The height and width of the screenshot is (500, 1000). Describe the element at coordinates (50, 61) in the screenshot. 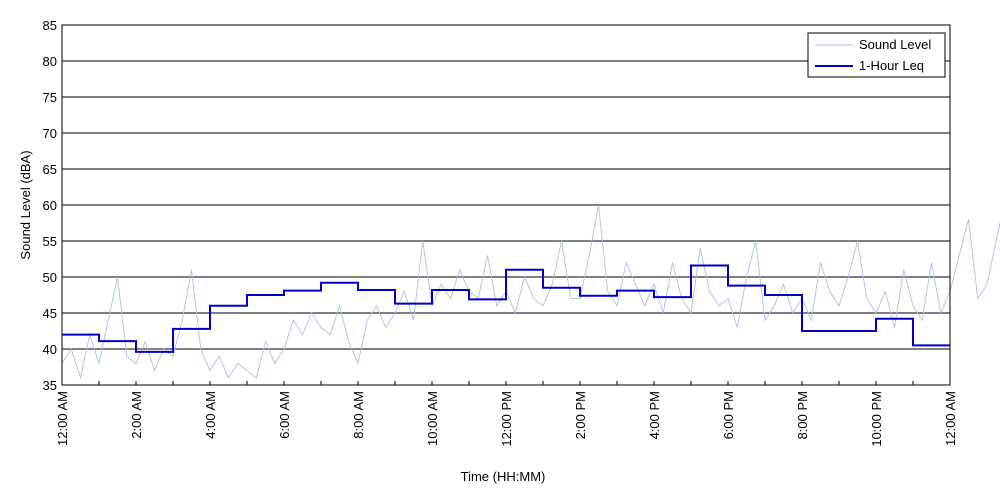

I see `y-tick-label-80: 80` at that location.